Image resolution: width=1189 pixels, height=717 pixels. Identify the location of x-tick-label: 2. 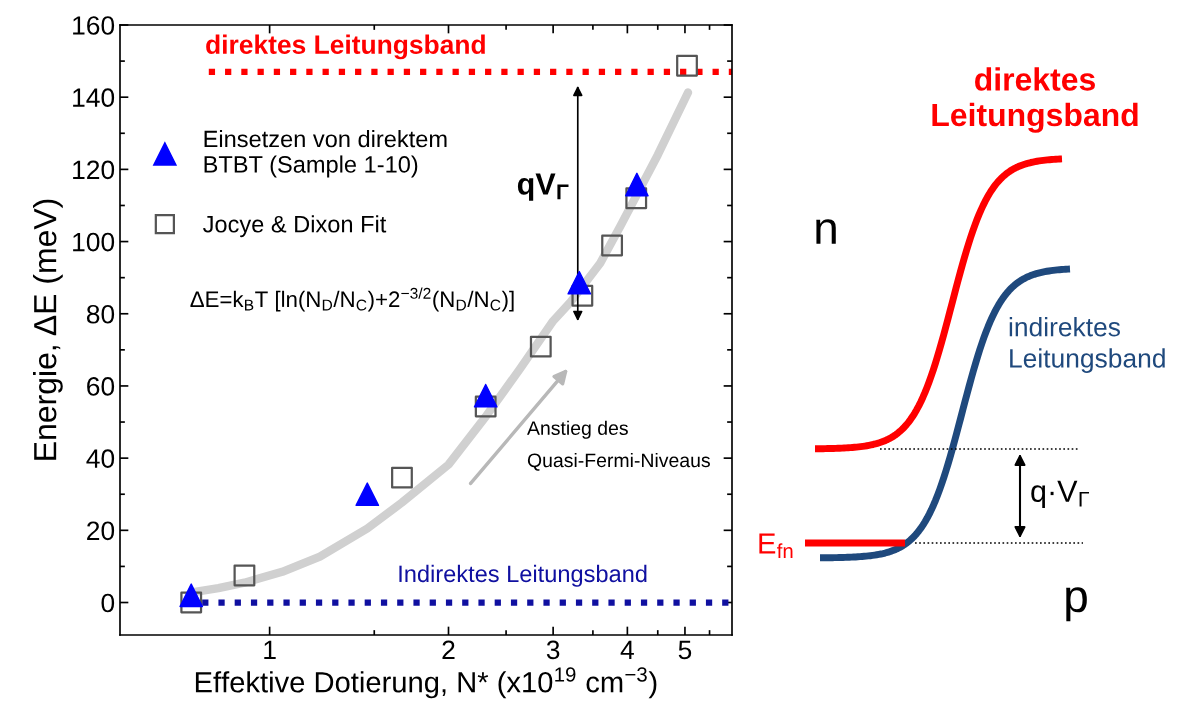
(448, 649).